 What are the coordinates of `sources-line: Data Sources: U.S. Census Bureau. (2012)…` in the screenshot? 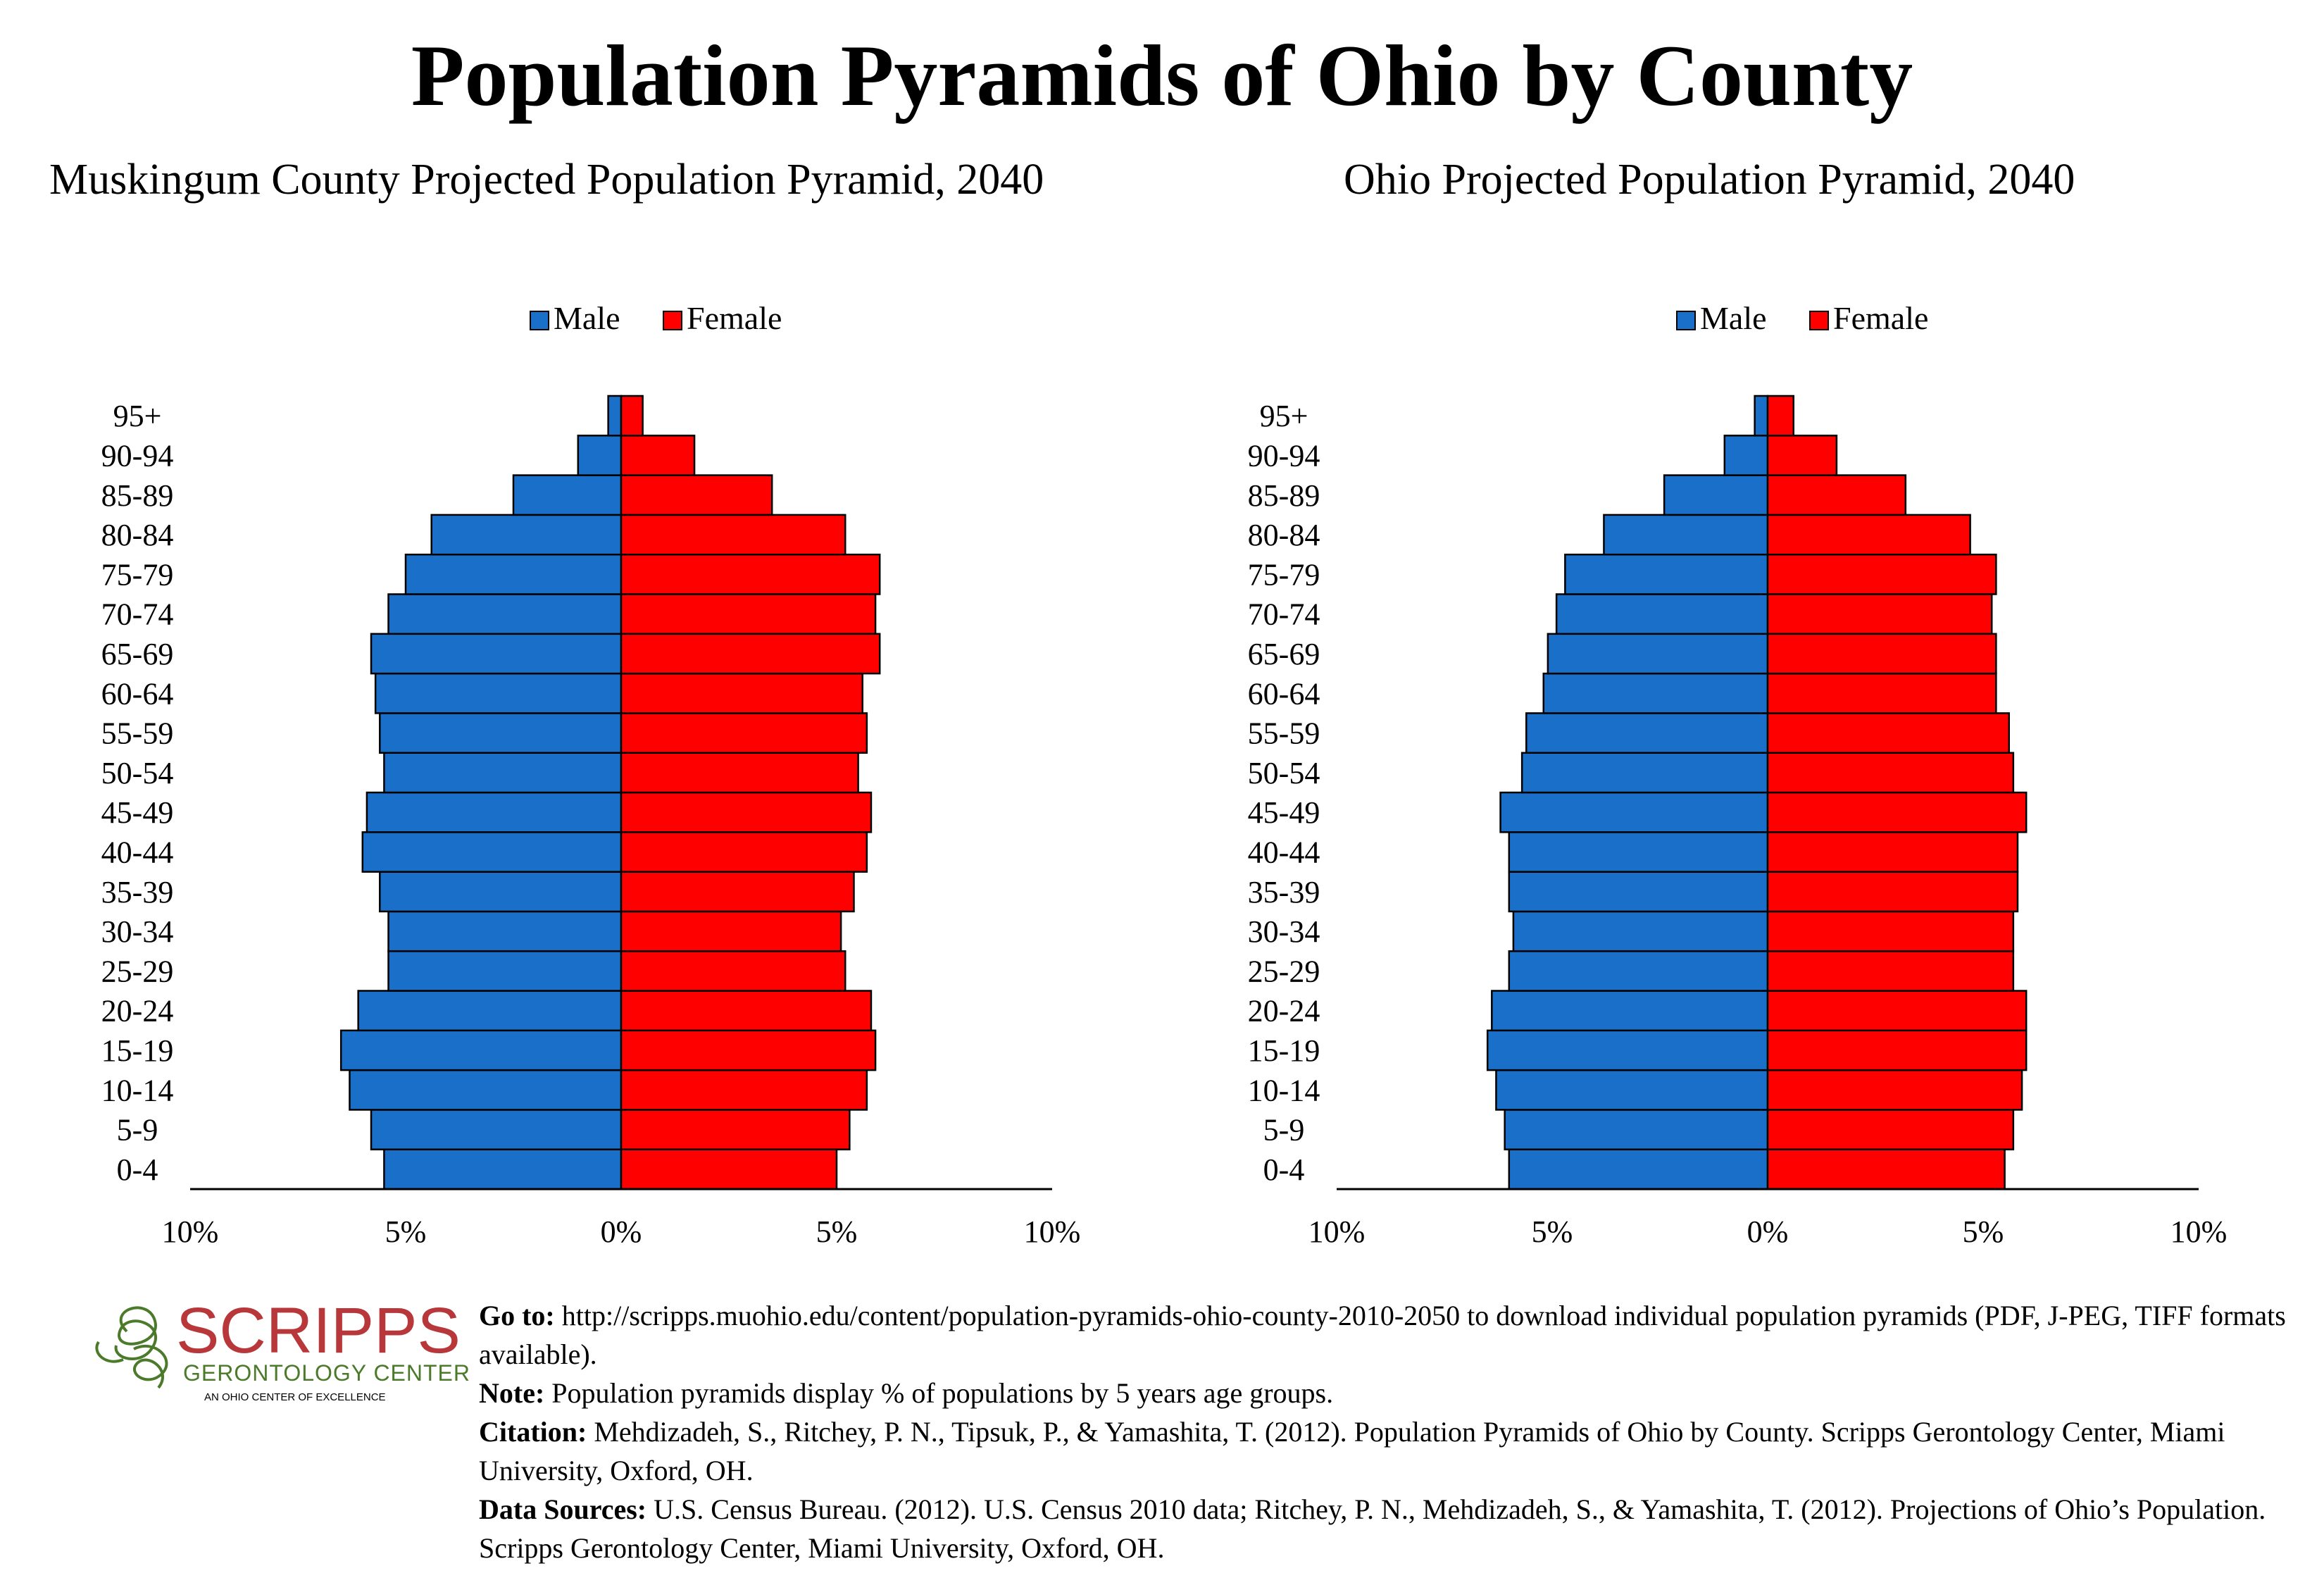 It's located at (1394, 1528).